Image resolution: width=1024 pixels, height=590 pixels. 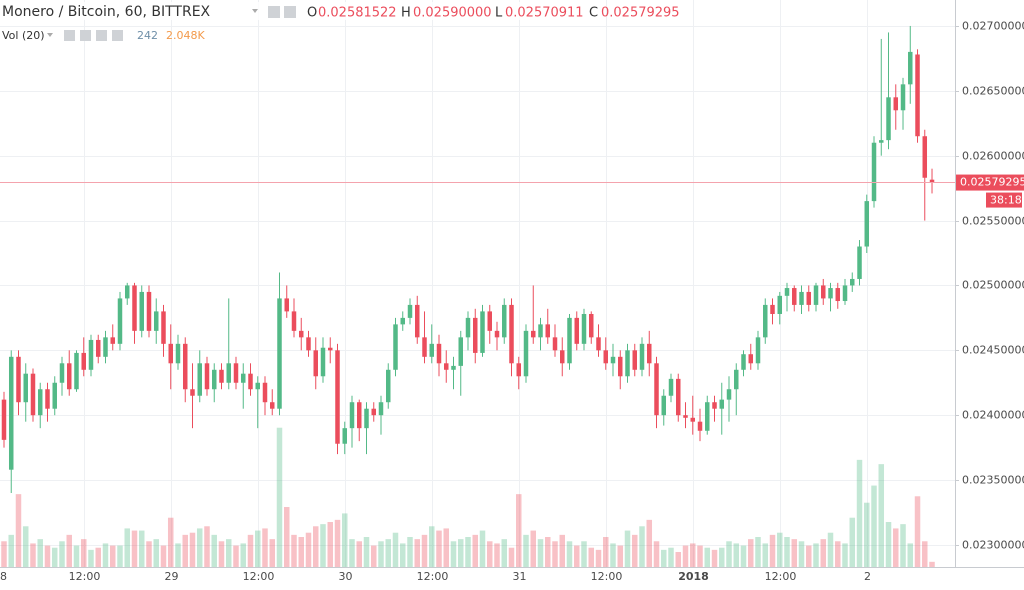 I want to click on high-value: 0.02590000, so click(x=452, y=13).